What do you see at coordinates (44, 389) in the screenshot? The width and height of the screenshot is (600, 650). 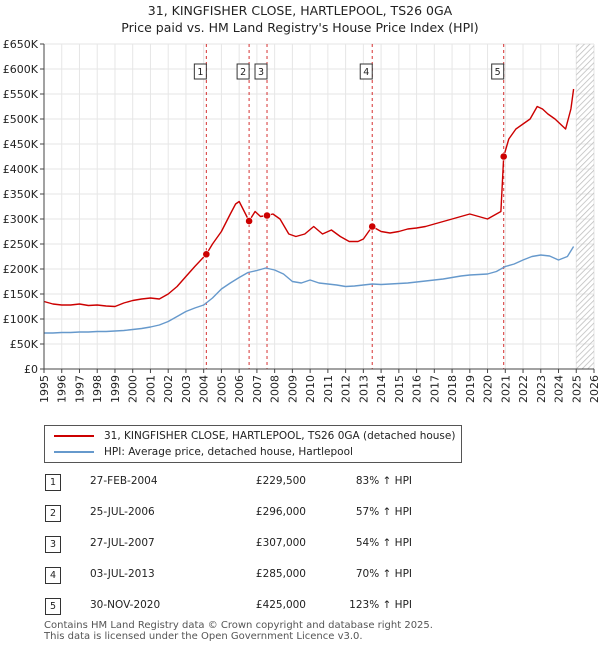 I see `x-tick-label: 1995` at bounding box center [44, 389].